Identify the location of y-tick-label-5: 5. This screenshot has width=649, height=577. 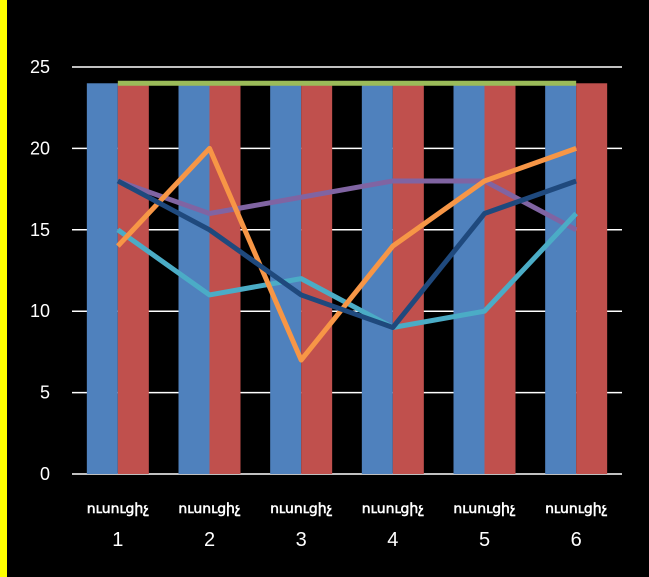
(45, 393).